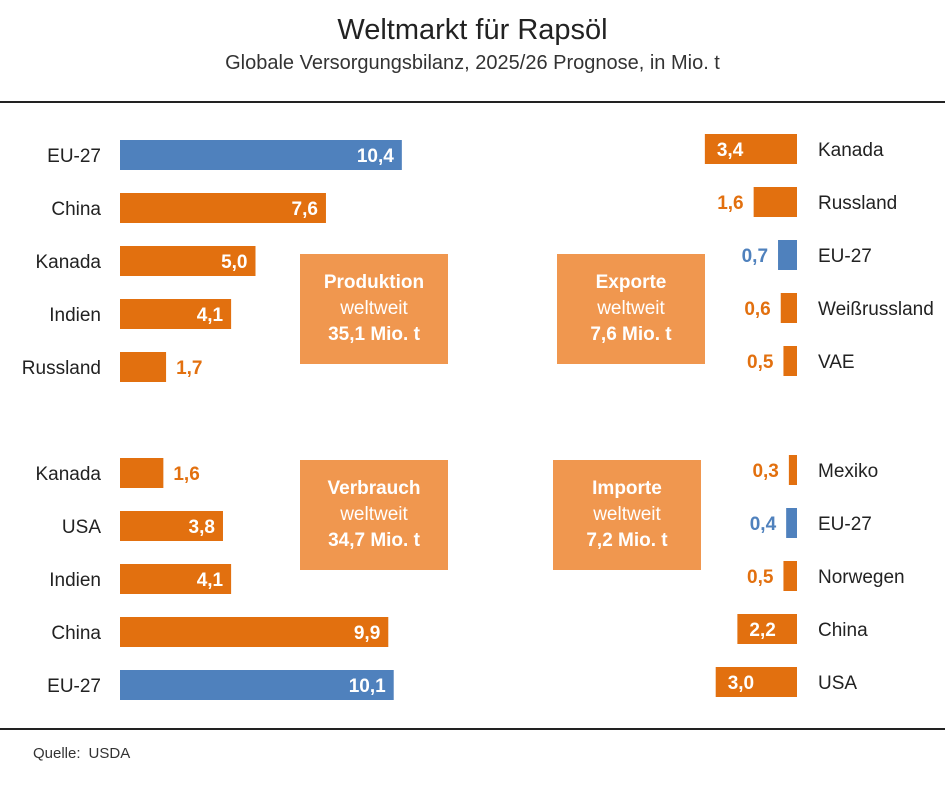 The image size is (945, 800). I want to click on importe-bar-mexiko, so click(792, 470).